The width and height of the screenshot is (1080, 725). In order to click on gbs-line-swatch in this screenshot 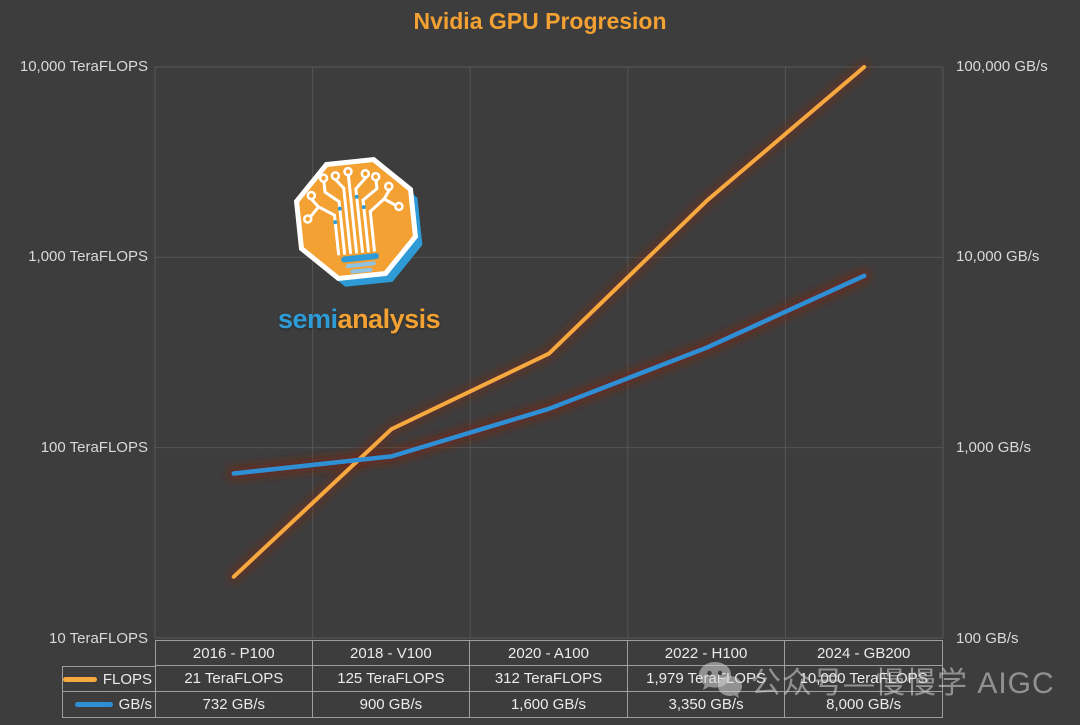, I will do `click(93, 704)`.